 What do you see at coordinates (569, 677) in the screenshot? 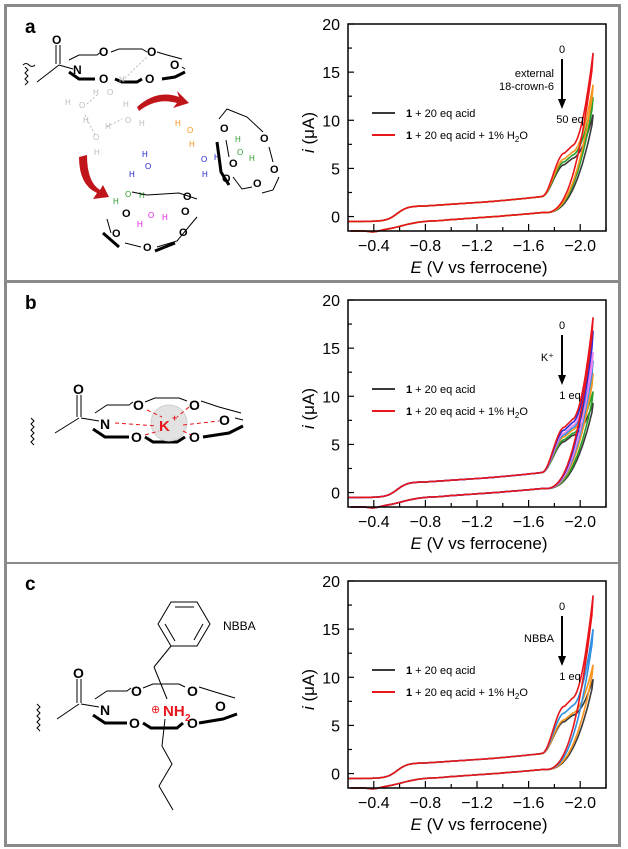
I see `annotation-end-label: 1 eq` at bounding box center [569, 677].